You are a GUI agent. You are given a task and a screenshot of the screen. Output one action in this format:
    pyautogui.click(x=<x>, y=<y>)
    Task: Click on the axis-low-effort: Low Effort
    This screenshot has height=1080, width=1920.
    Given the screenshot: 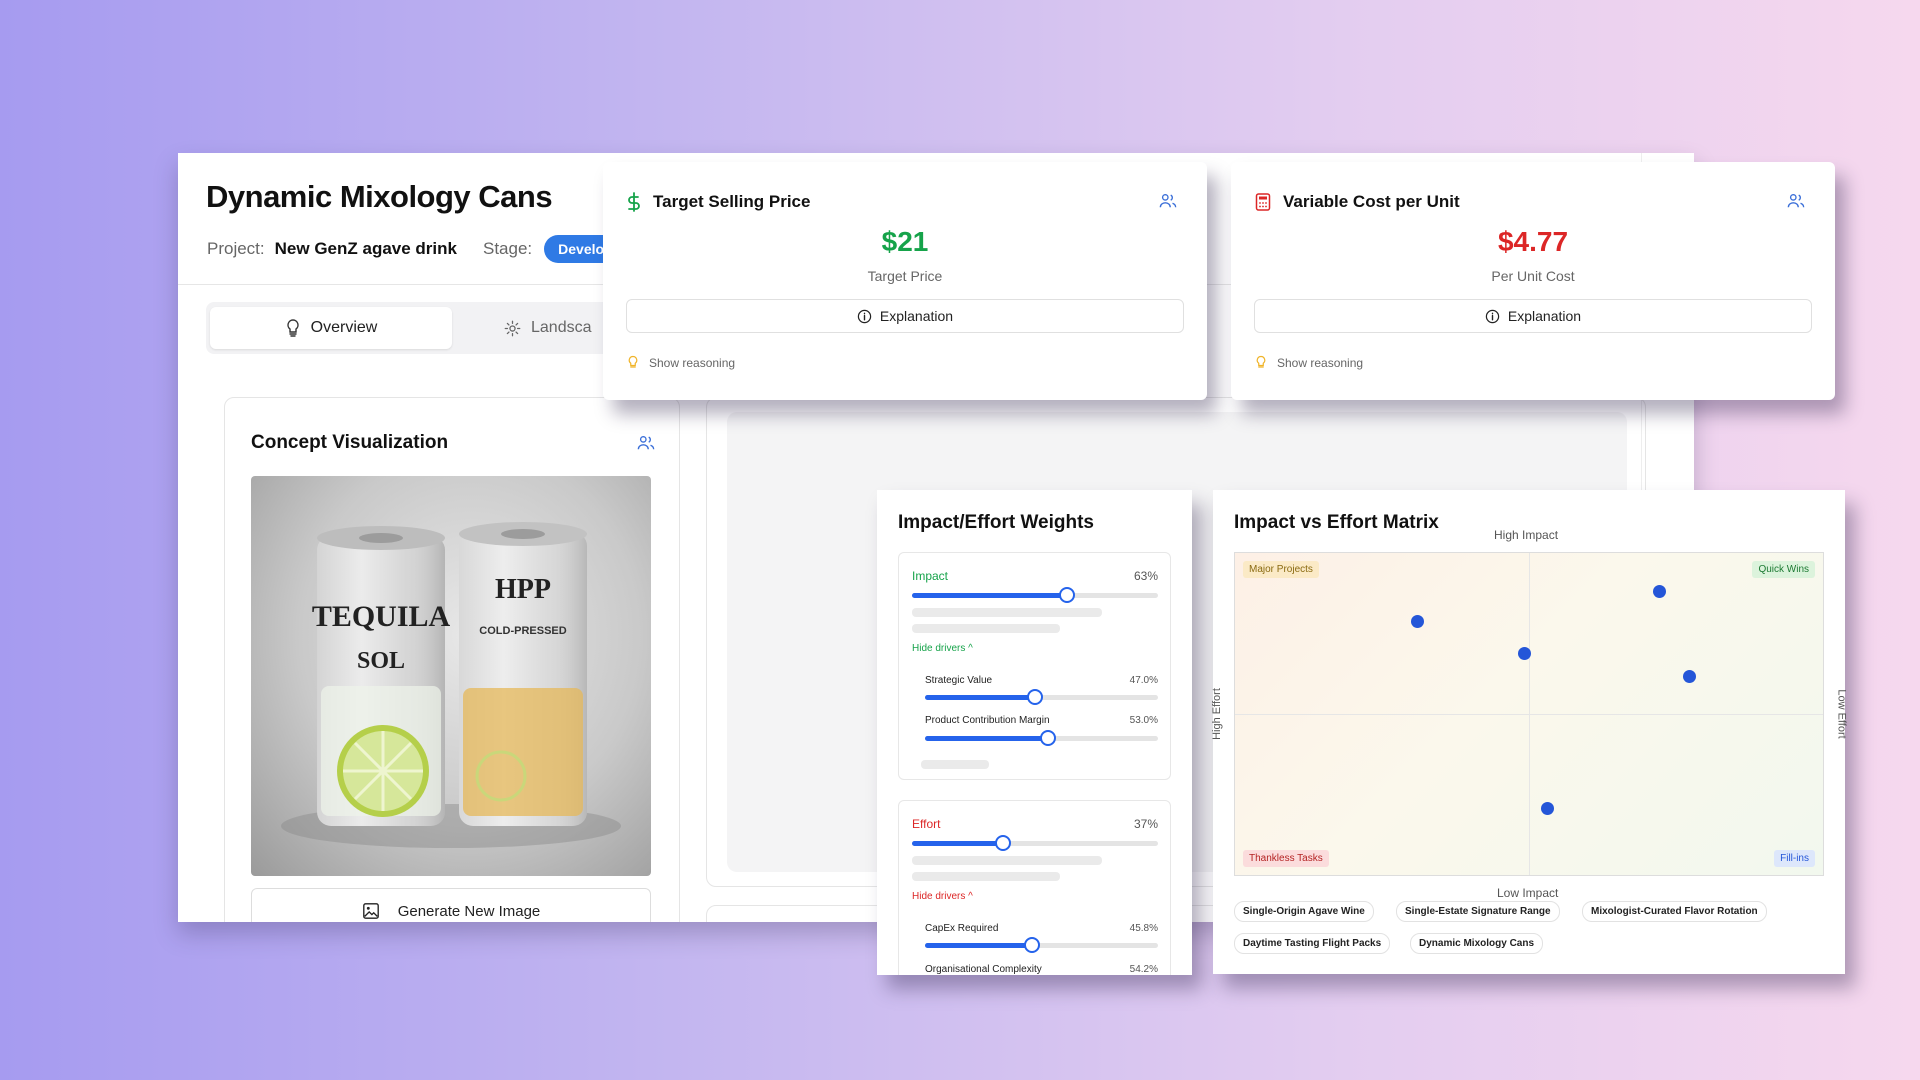 What is the action you would take?
    pyautogui.click(x=1841, y=714)
    